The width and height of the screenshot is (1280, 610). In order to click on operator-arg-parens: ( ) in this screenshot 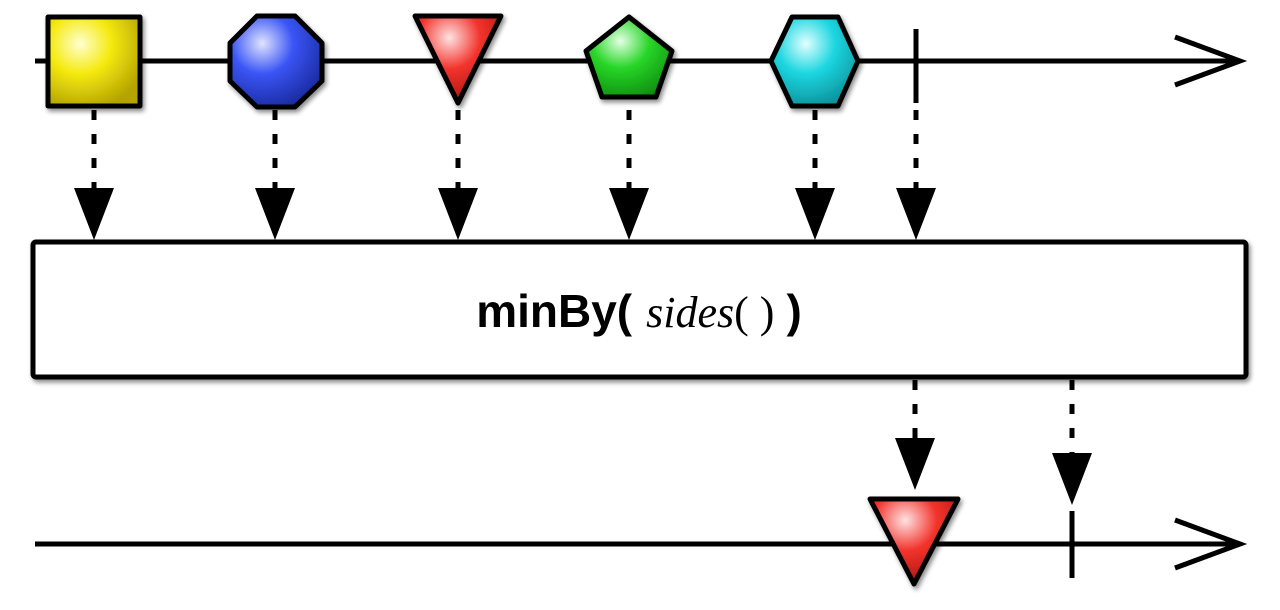, I will do `click(754, 312)`.